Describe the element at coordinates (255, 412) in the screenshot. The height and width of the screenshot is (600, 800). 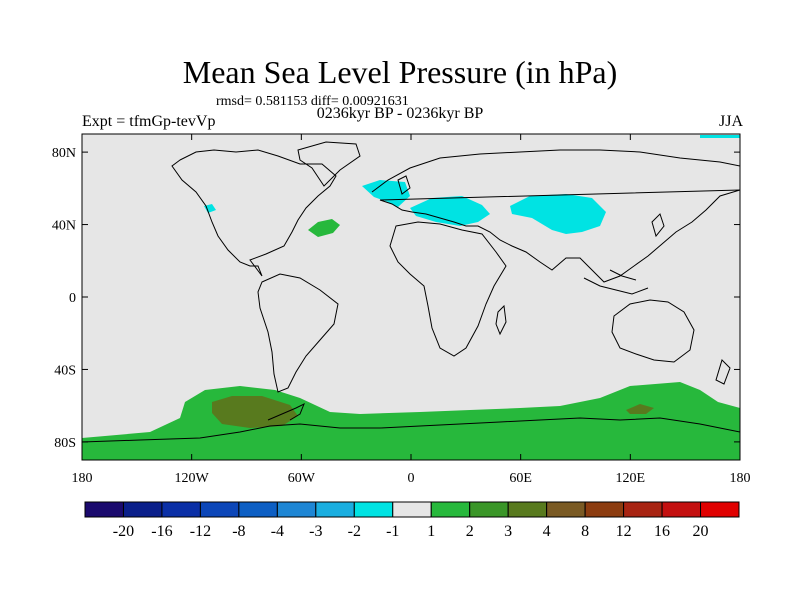
I see `pacific-sector-high-anomaly` at that location.